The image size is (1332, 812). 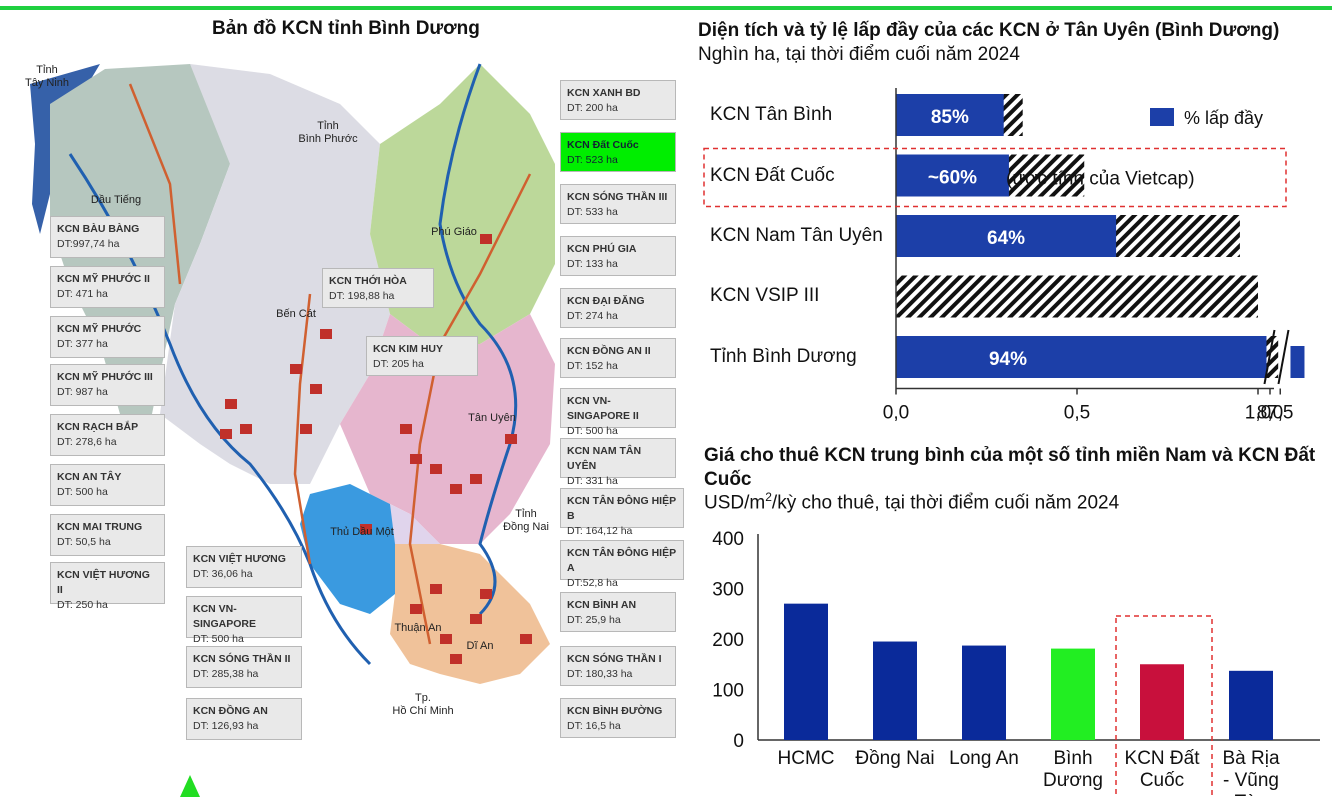 I want to click on place-tan-uyen: Tân Uyên, so click(x=492, y=418).